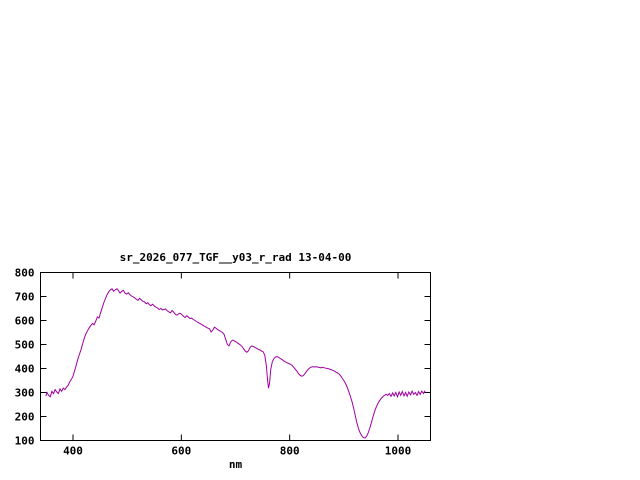 The width and height of the screenshot is (640, 480). I want to click on y-tick-label: 300, so click(25, 393).